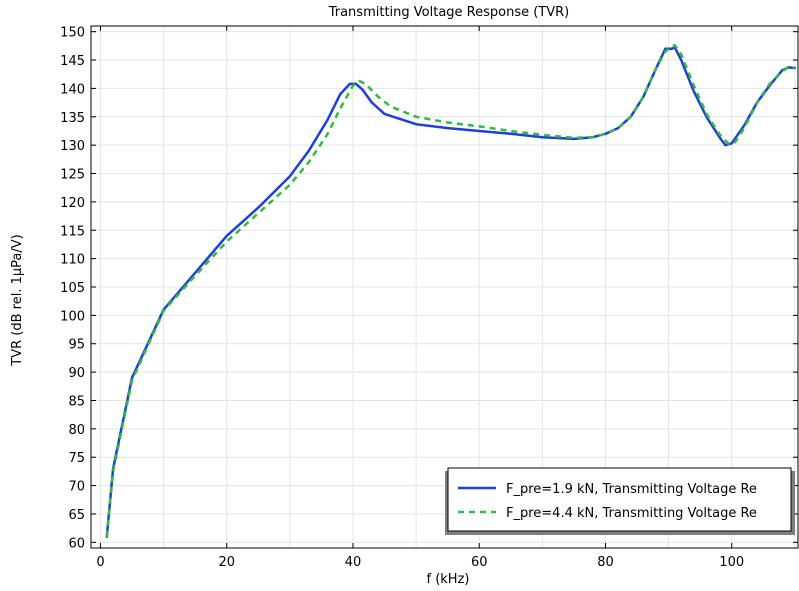 The image size is (799, 591). I want to click on x-tick-label: 100, so click(731, 562).